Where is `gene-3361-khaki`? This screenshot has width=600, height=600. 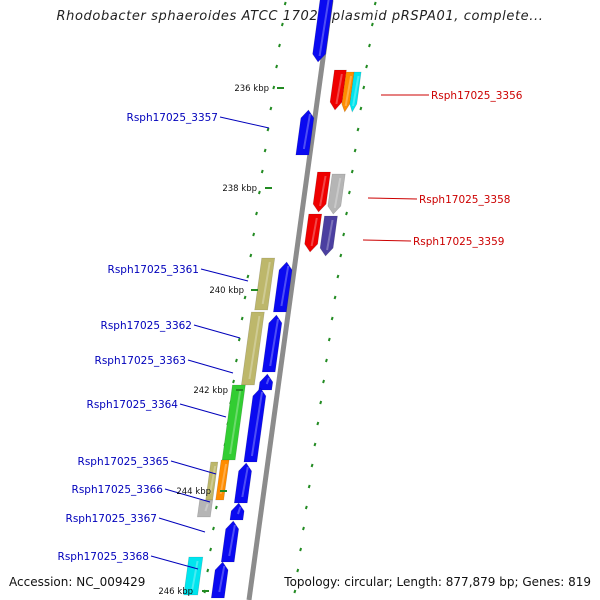
gene-3361-khaki is located at coordinates (265, 284).